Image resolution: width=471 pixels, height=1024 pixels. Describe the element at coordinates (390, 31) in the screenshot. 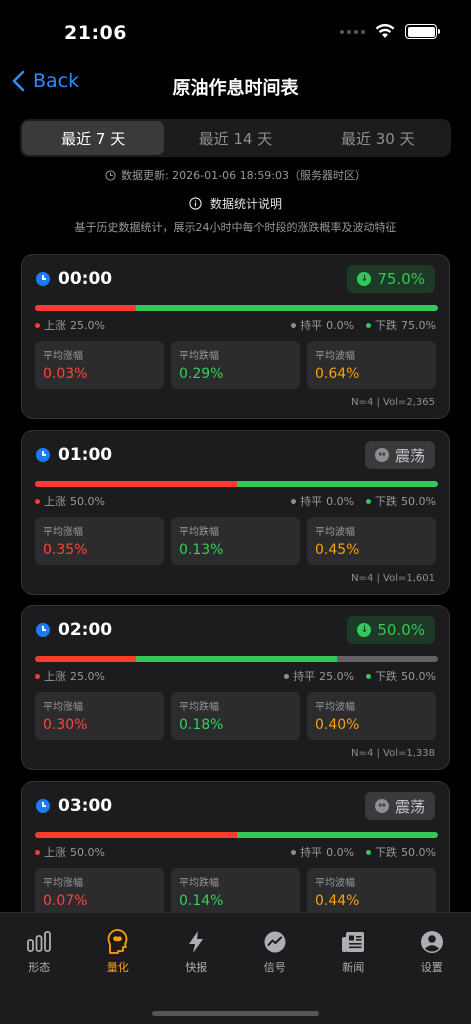

I see `status-icons` at that location.